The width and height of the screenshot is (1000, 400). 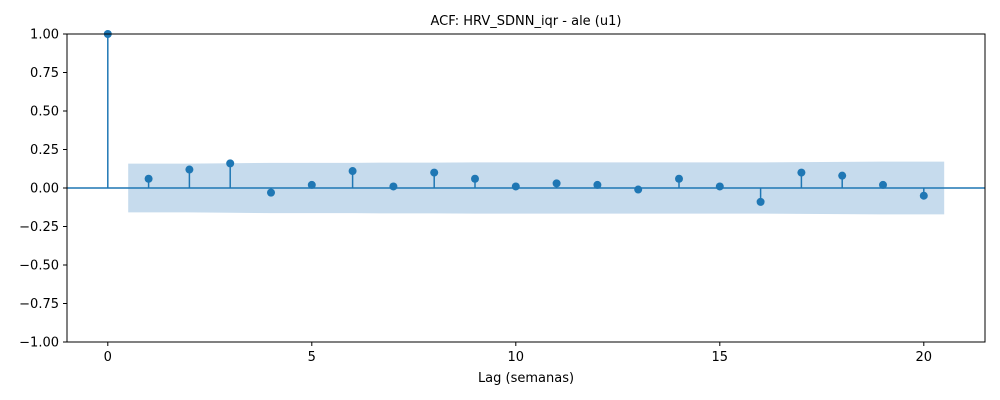 I want to click on y-tick-label: −0.25, so click(x=39, y=227).